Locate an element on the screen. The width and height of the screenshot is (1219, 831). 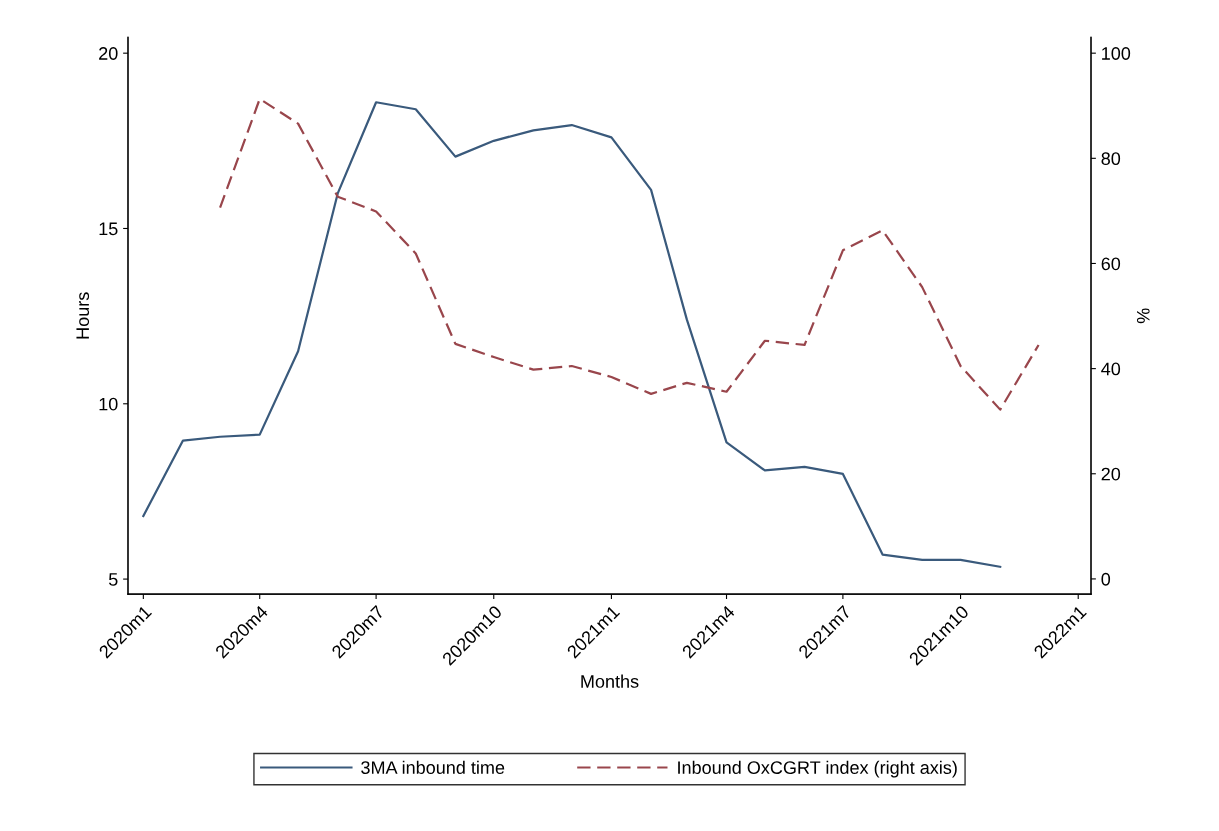
x-axis-title: Months is located at coordinates (610, 681).